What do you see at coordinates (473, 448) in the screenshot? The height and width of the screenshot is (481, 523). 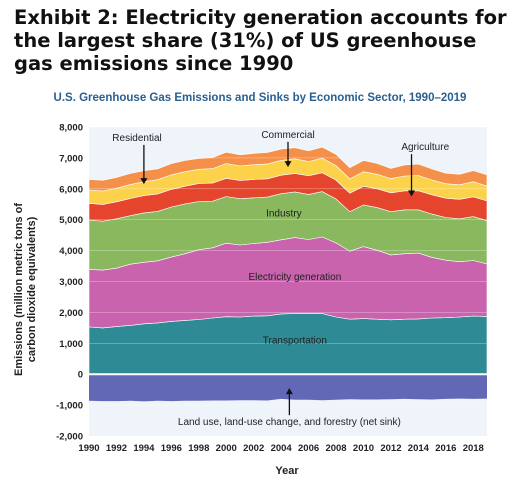 I see `x-tick-label: 2018` at bounding box center [473, 448].